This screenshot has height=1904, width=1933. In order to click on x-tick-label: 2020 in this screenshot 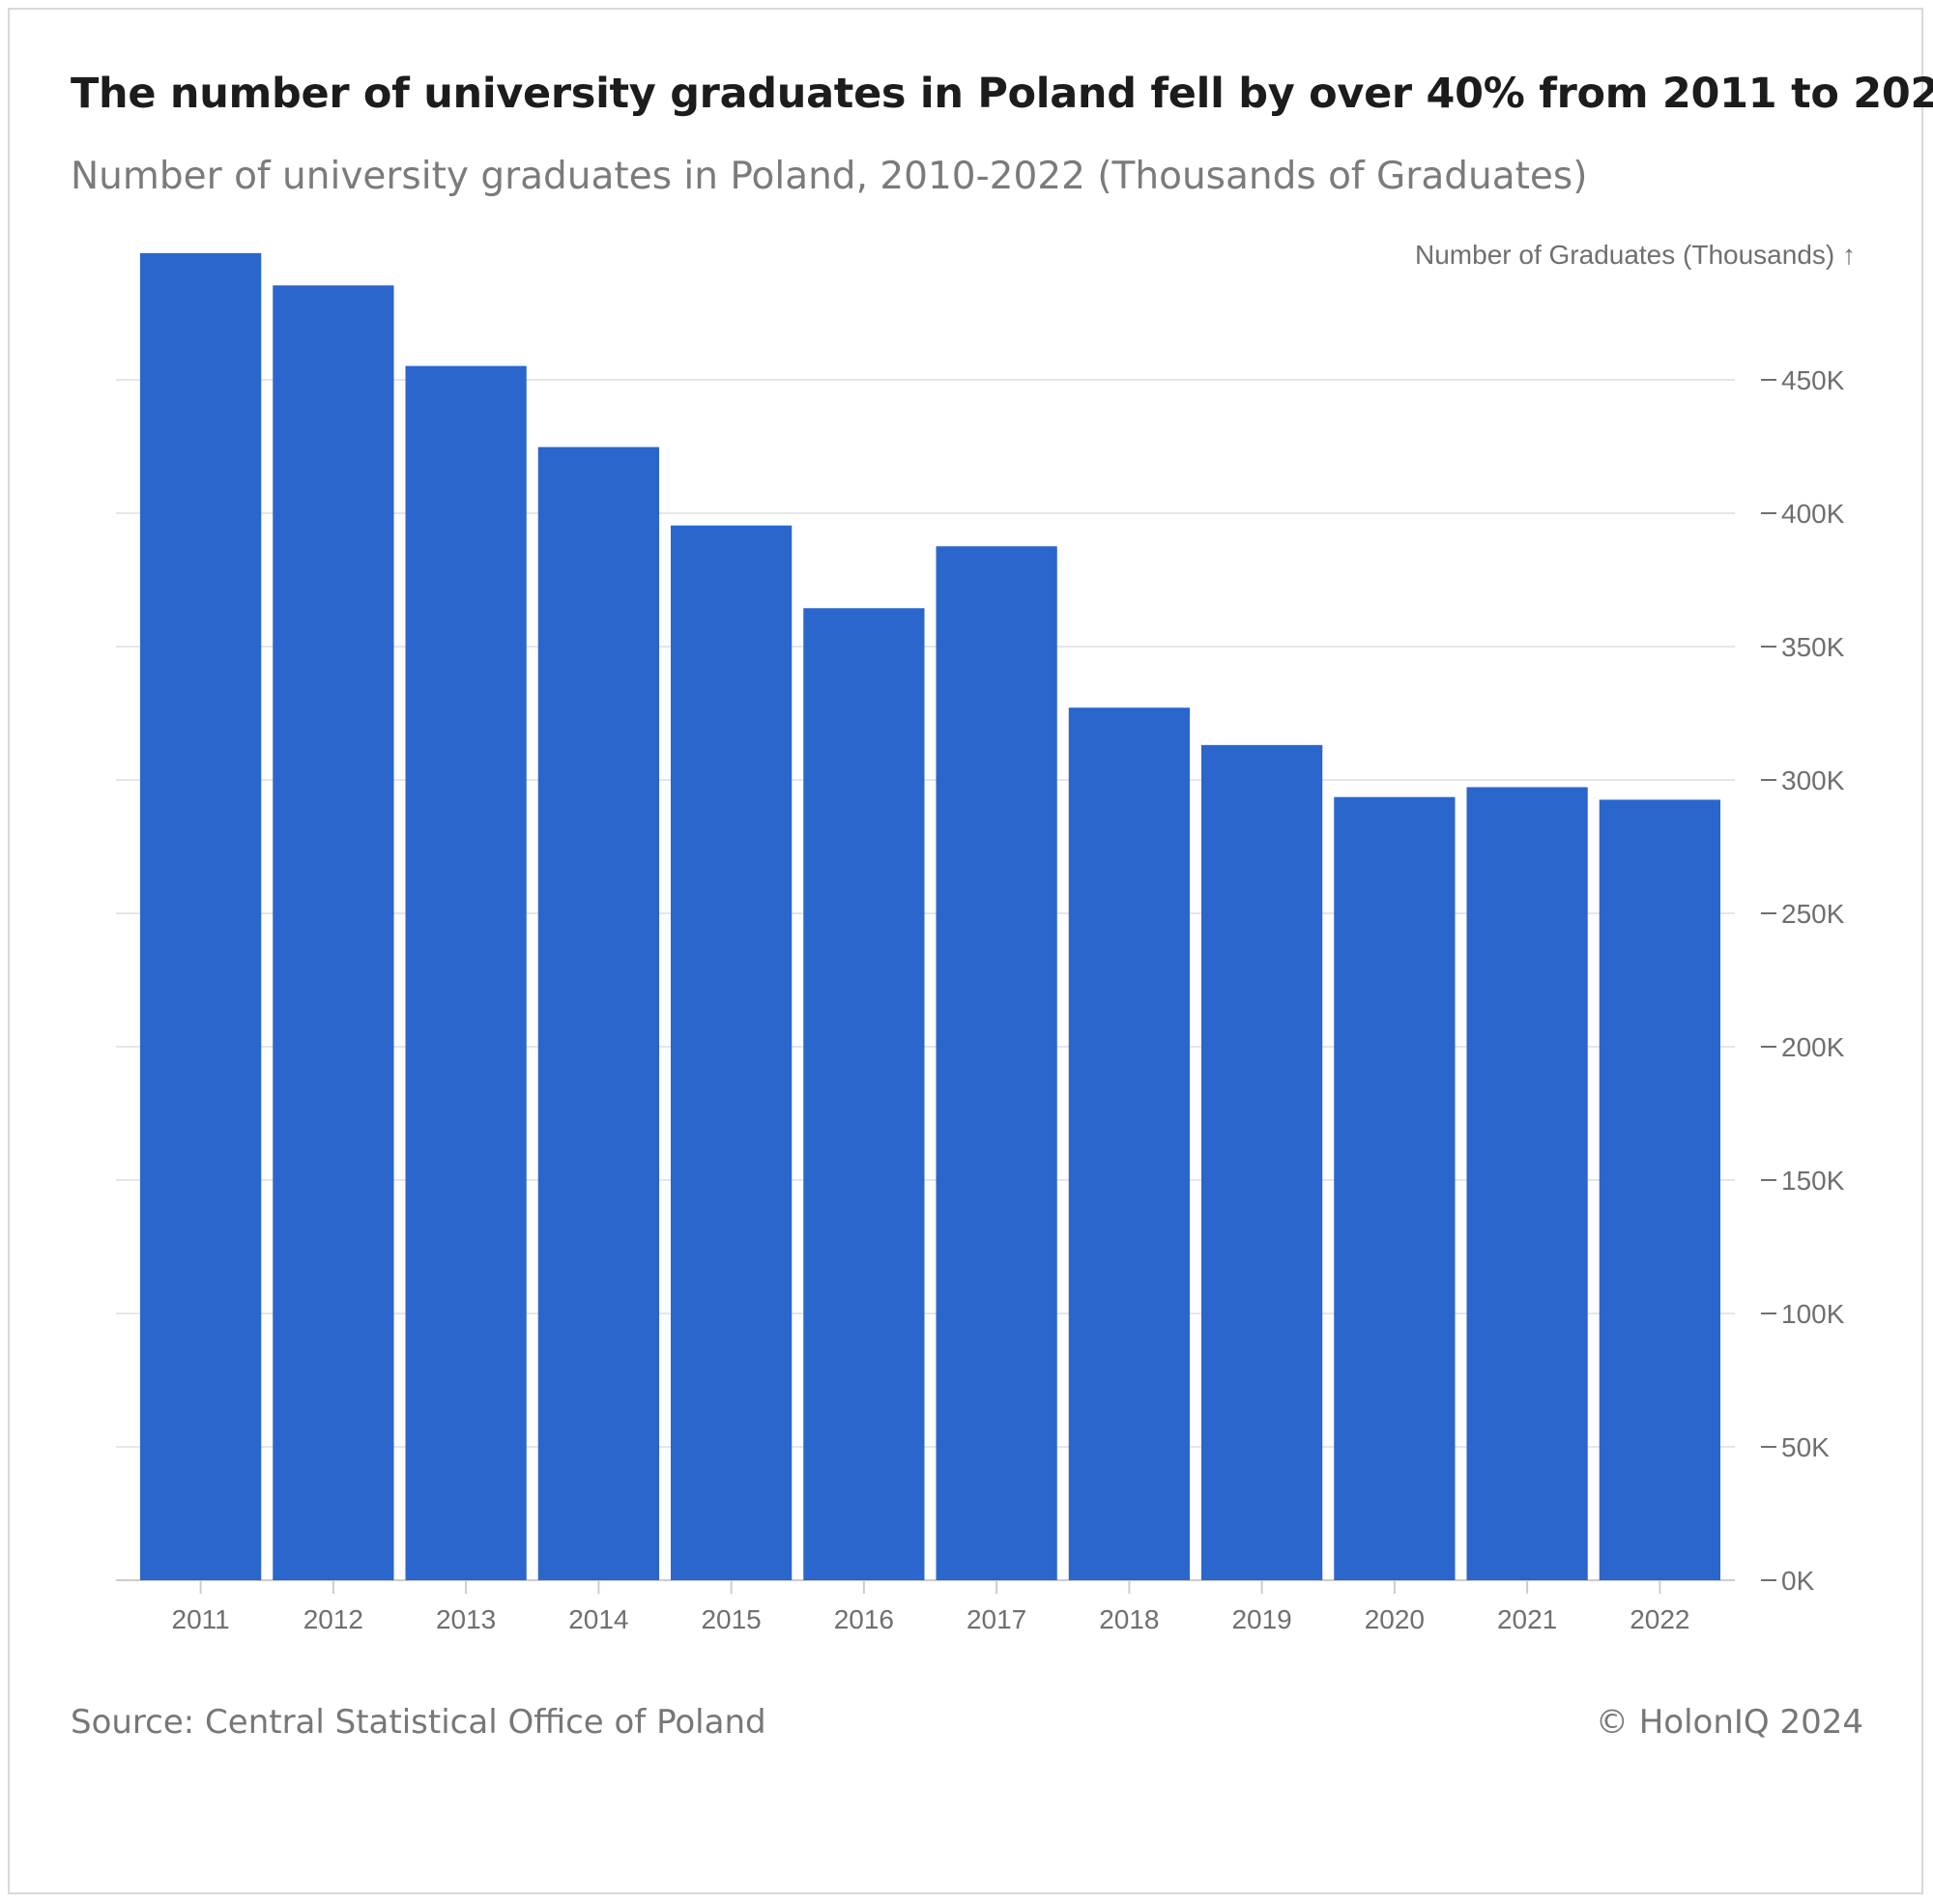, I will do `click(1395, 1619)`.